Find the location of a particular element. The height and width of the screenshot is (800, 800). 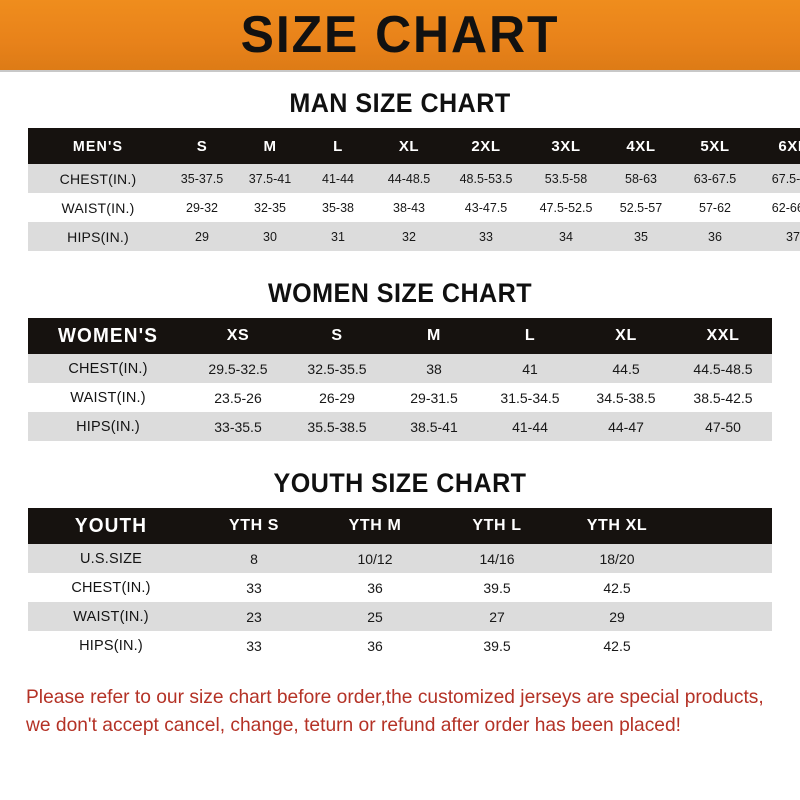

man-measurement-cell: 44-48.5 is located at coordinates (409, 178).